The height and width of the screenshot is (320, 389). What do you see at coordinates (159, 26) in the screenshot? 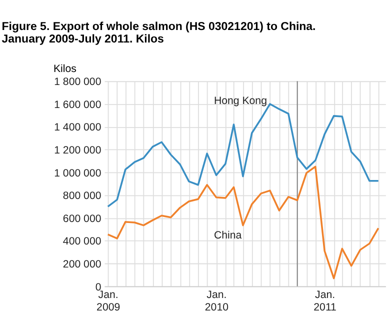
I see `chart-title: Figure 5. Export of whole salmon (HS 03021201) to China.` at bounding box center [159, 26].